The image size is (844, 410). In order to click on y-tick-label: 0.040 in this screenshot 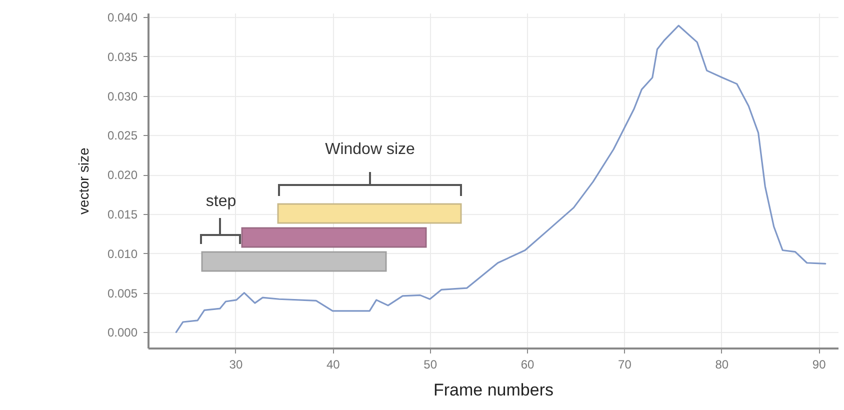, I will do `click(122, 17)`.